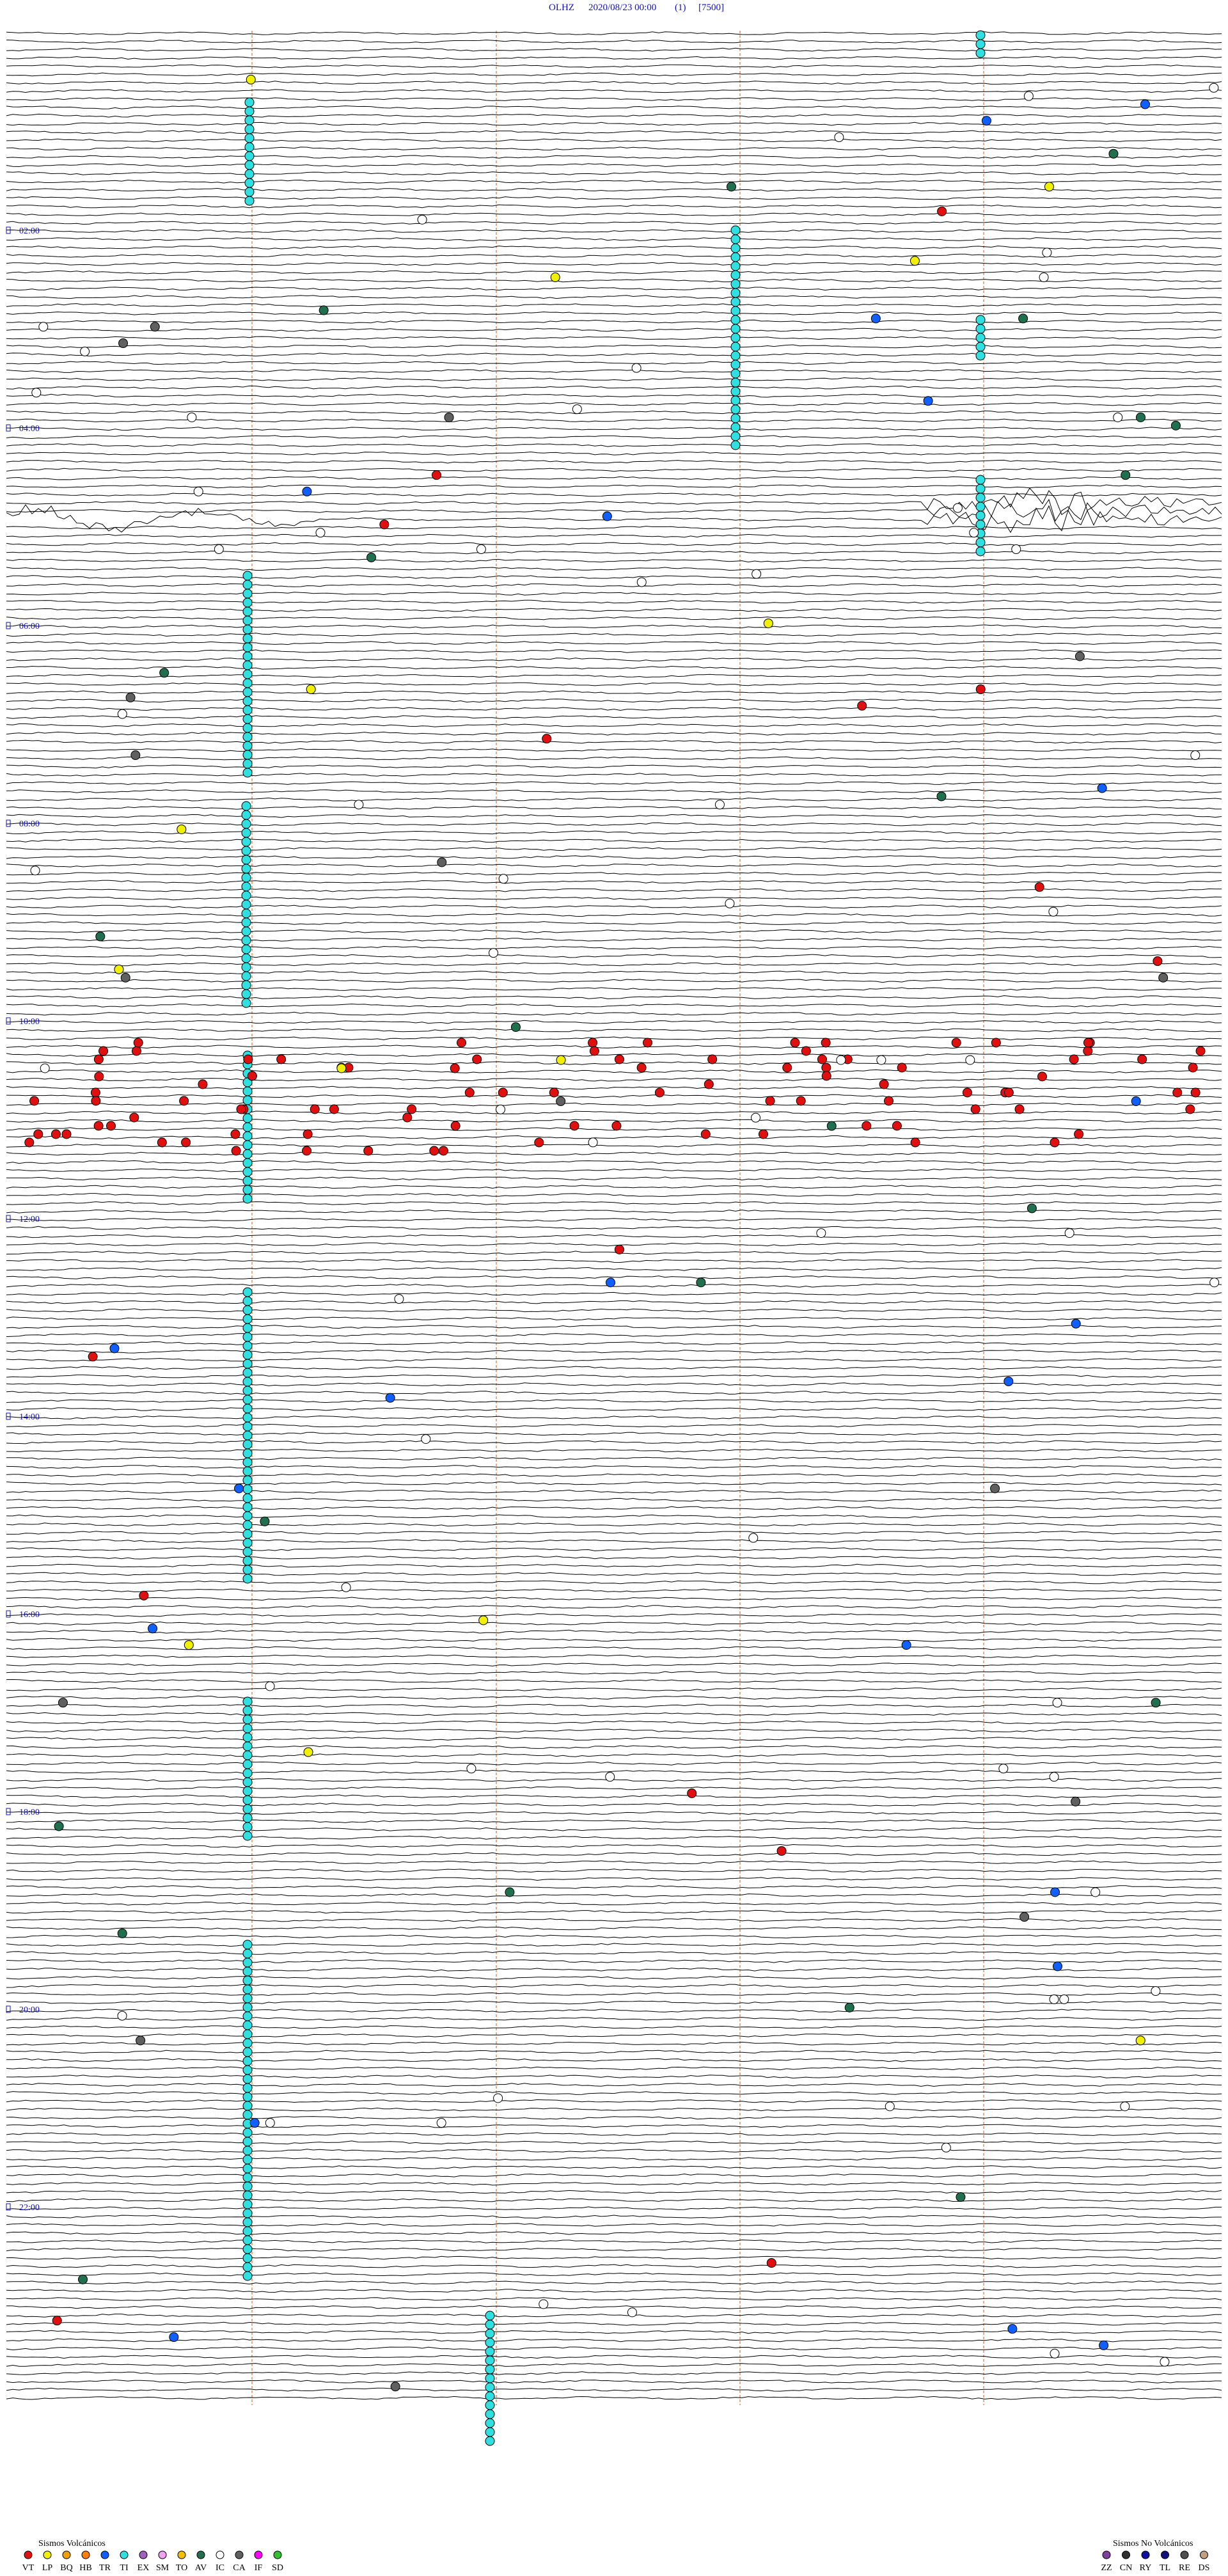 This screenshot has width=1228, height=2576. I want to click on hour-label: 20:00, so click(29, 2010).